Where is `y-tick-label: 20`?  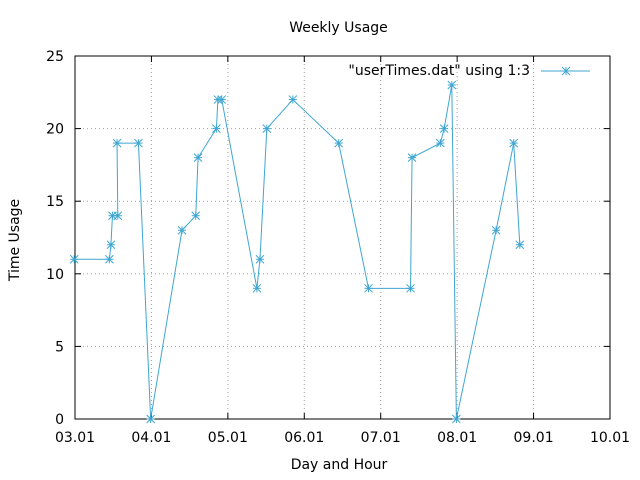
y-tick-label: 20 is located at coordinates (55, 130).